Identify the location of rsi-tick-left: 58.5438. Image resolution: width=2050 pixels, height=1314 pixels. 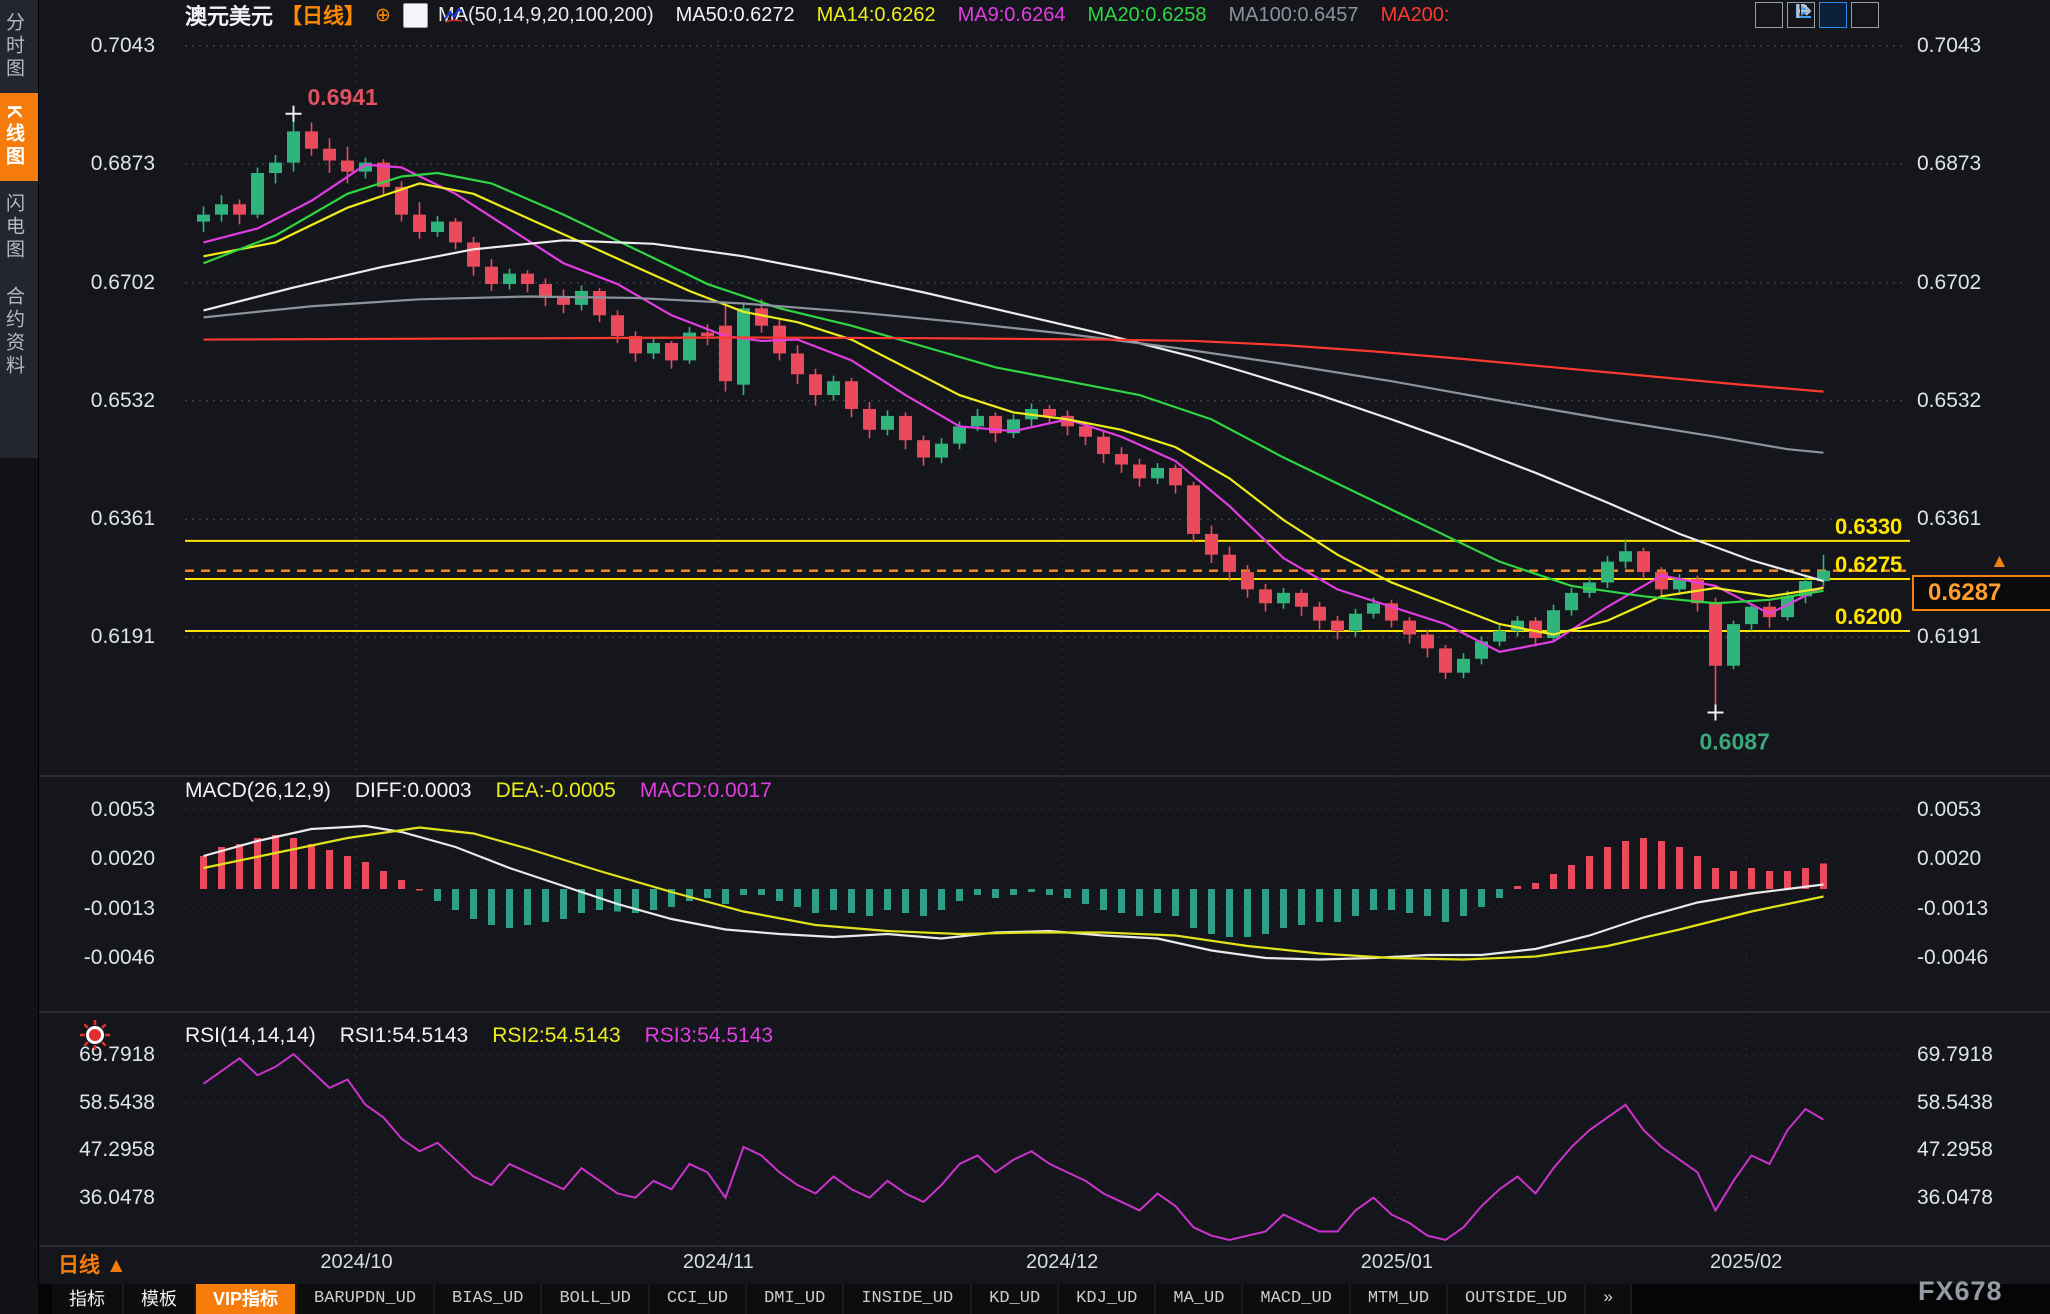
(117, 1102).